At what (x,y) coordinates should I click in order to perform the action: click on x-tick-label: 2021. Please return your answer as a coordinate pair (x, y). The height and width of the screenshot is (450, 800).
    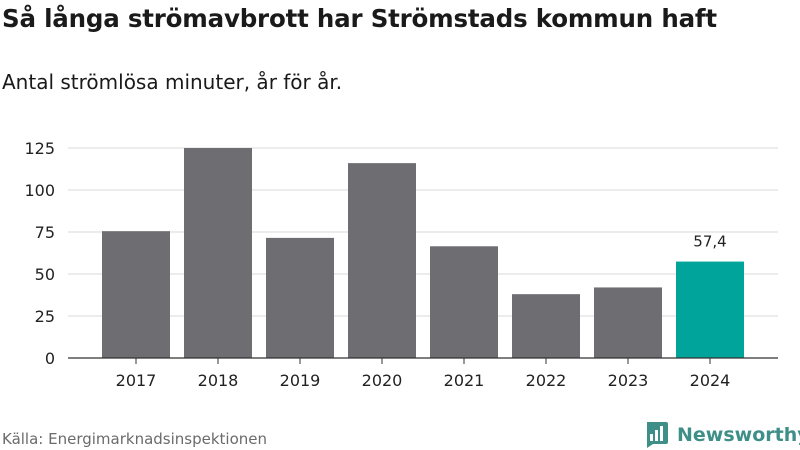
    Looking at the image, I should click on (464, 380).